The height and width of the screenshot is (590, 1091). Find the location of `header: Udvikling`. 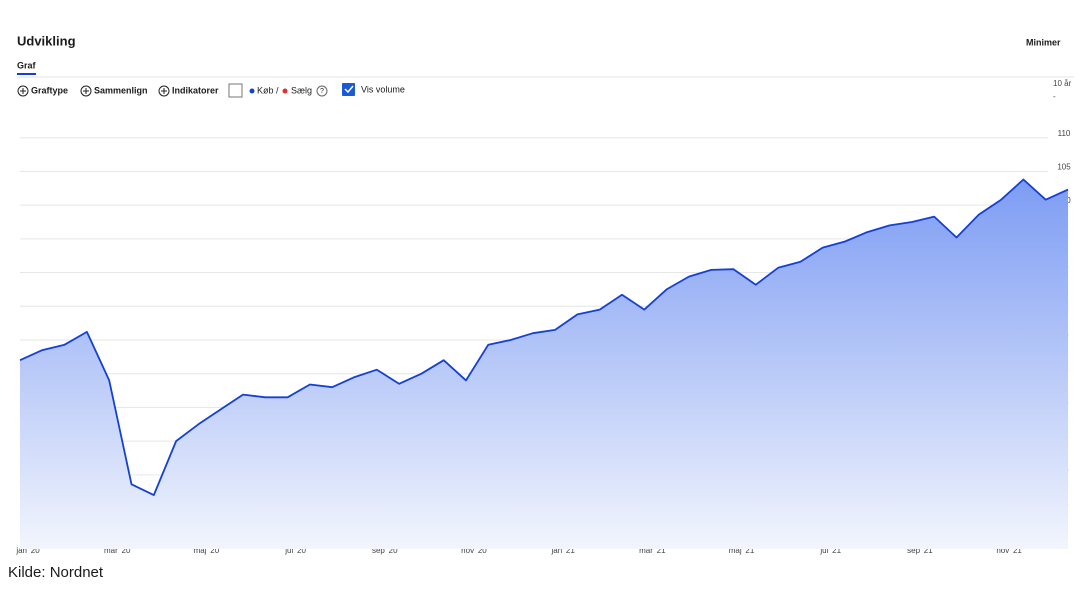

header: Udvikling is located at coordinates (46, 40).